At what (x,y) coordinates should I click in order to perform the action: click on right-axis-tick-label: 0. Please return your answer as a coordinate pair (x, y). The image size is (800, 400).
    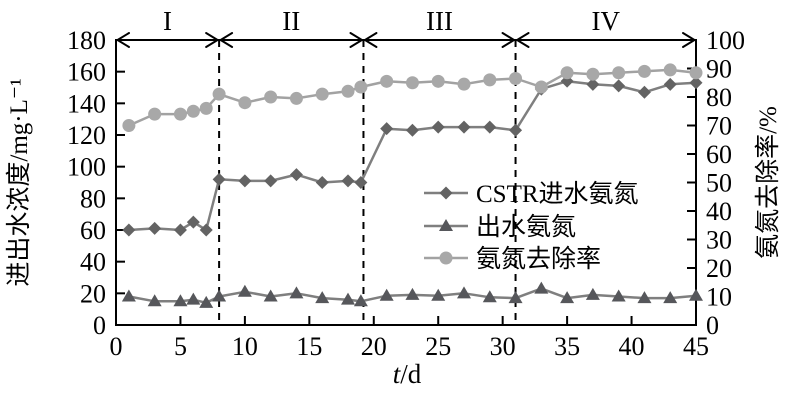
    Looking at the image, I should click on (712, 325).